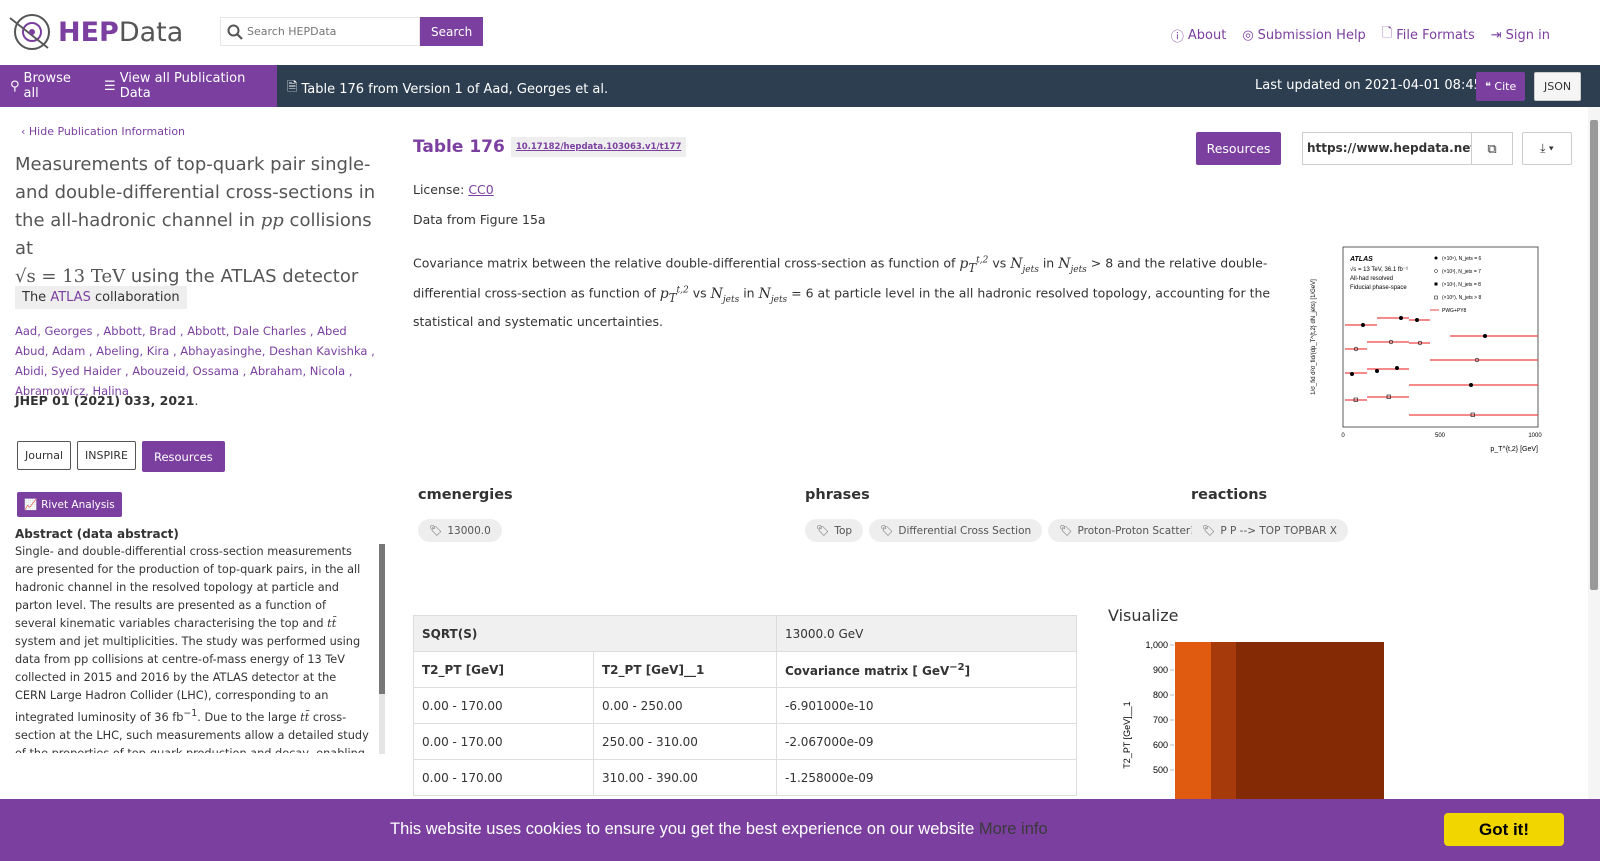 This screenshot has height=861, width=1600. What do you see at coordinates (70, 297) in the screenshot?
I see `atlas-link: ATLAS` at bounding box center [70, 297].